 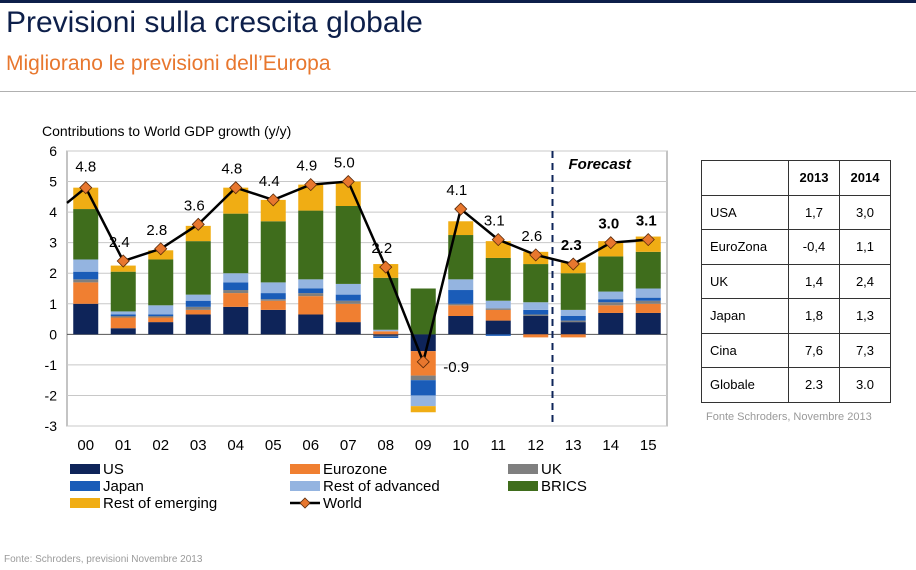 I want to click on legend-label: UK, so click(x=551, y=469).